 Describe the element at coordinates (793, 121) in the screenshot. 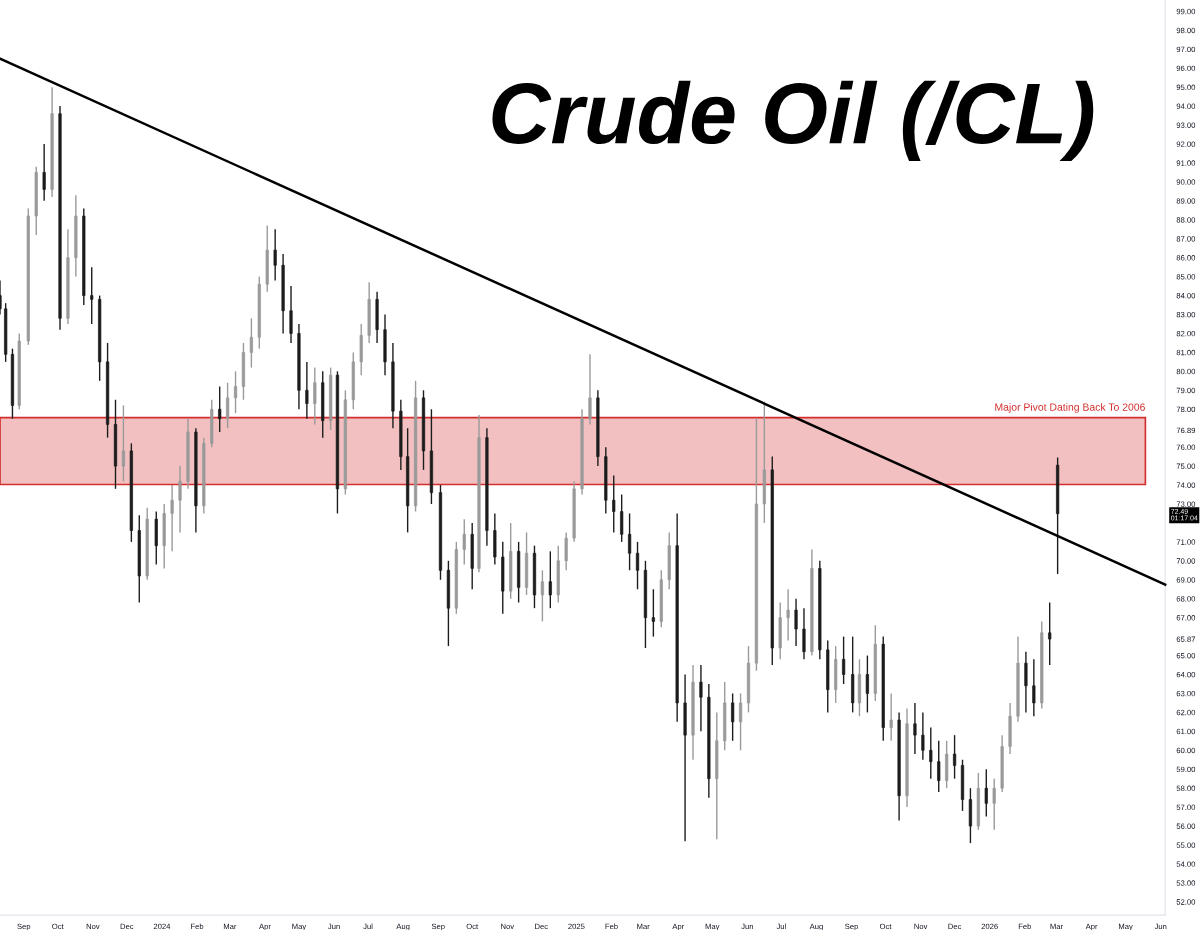

I see `text: Crude Oil (/CL)` at that location.